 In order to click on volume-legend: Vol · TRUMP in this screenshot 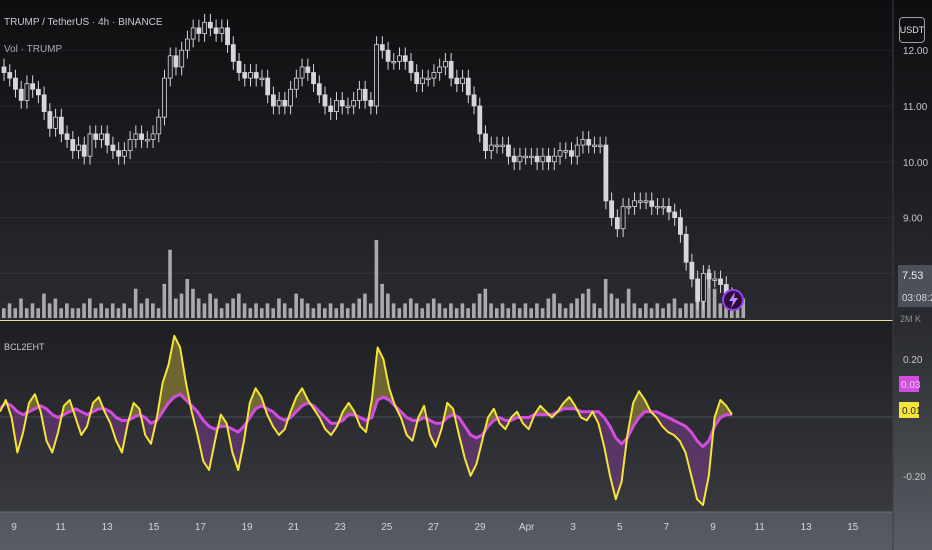, I will do `click(33, 49)`.